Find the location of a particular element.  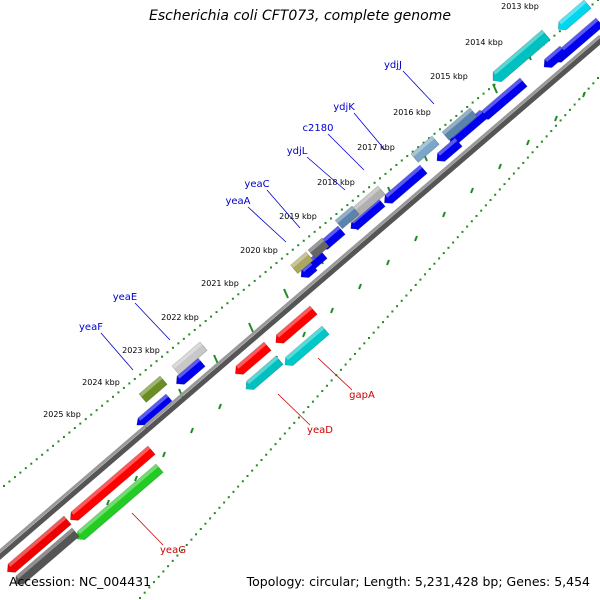

gene-block-reverse-cyan is located at coordinates (264, 372).